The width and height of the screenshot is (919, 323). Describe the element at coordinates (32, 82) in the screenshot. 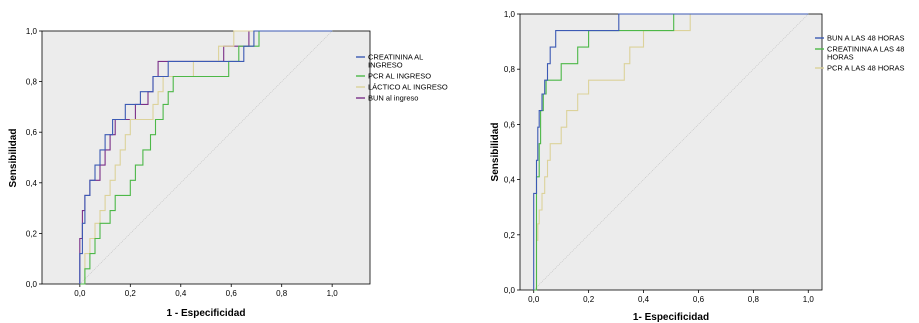

I see `chart-1-y-tick-label: 0,8` at that location.